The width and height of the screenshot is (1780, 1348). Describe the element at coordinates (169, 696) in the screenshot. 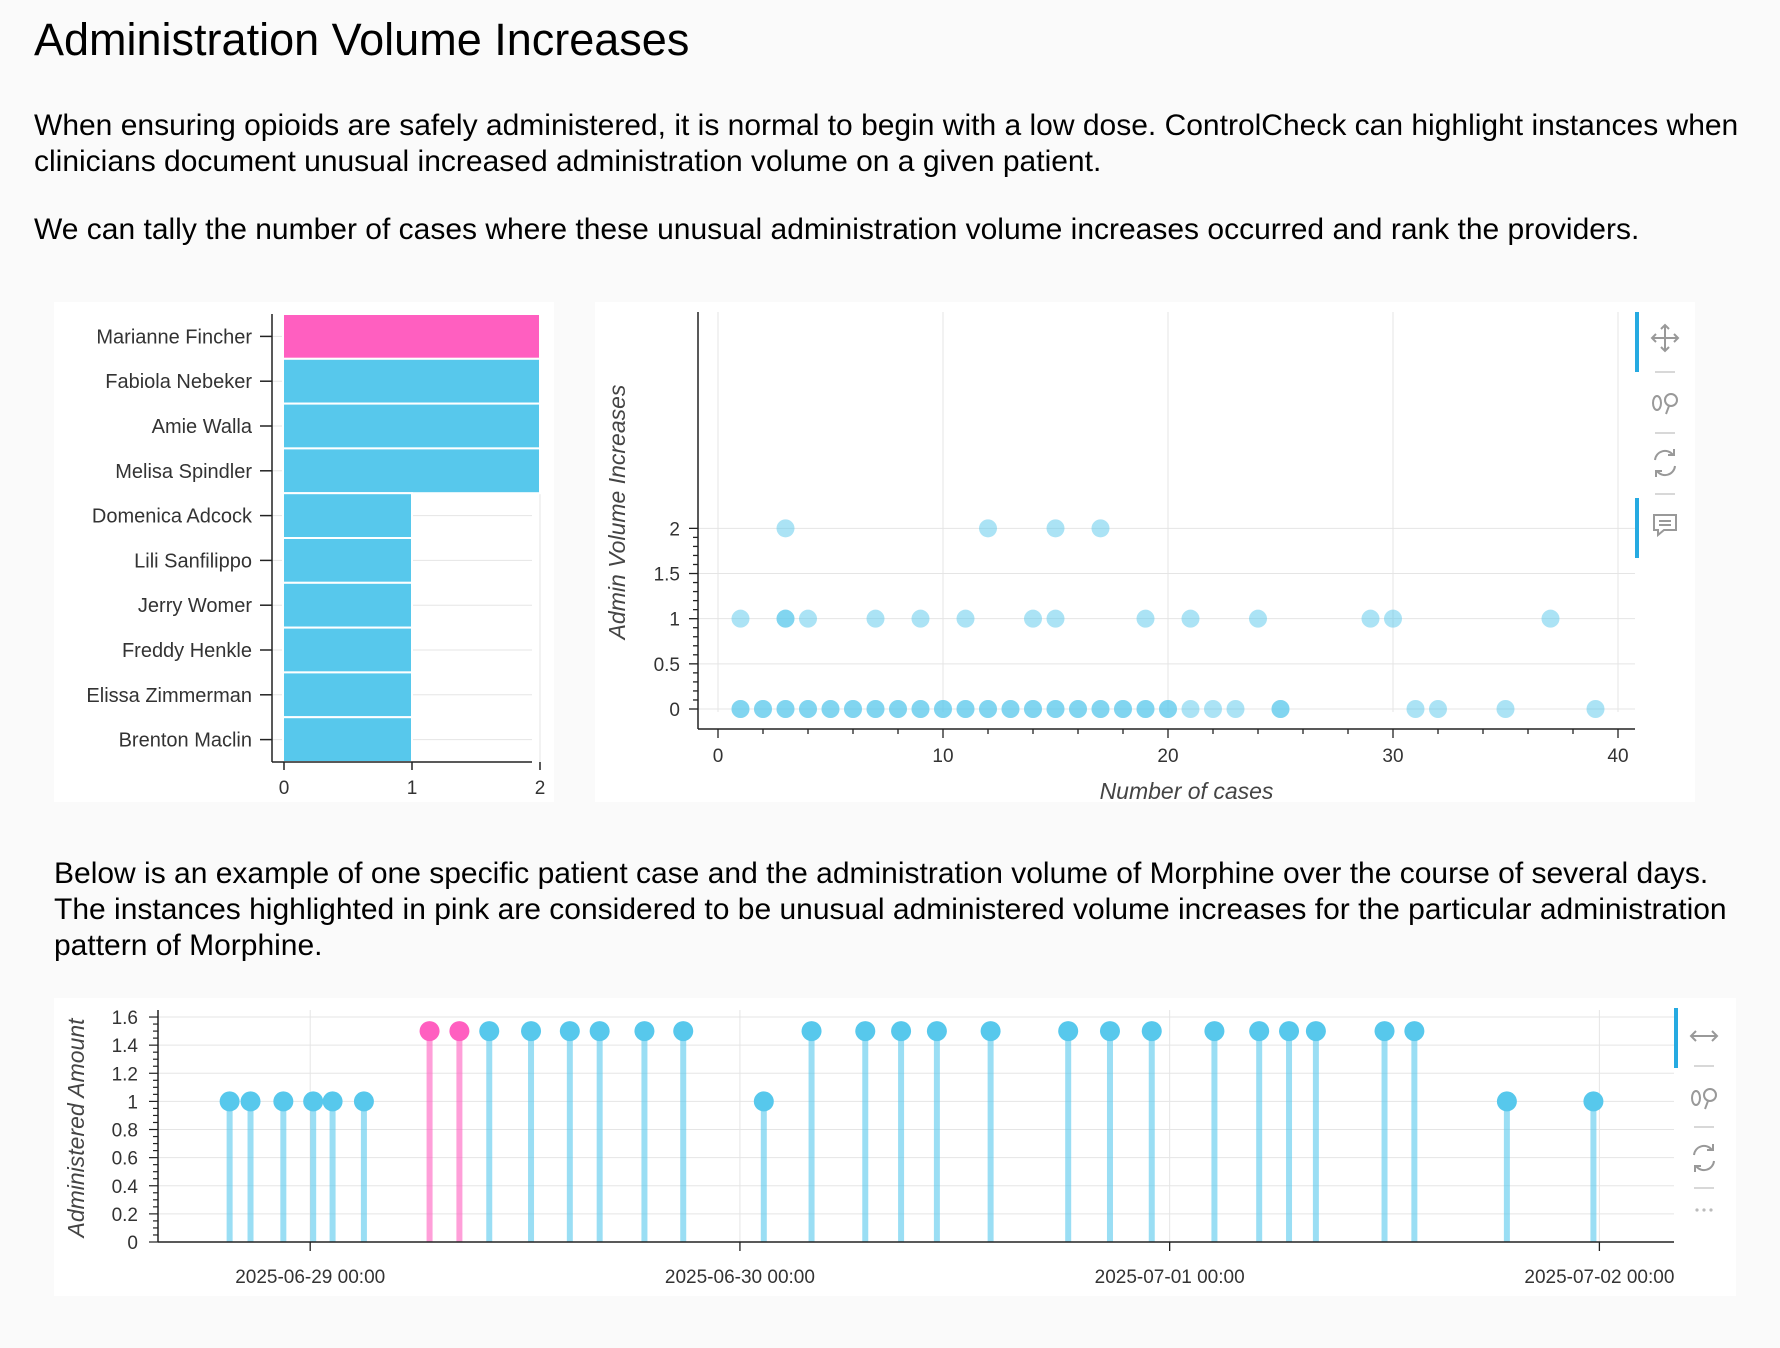

I see `bar-category-label: Elissa Zimmerman` at that location.